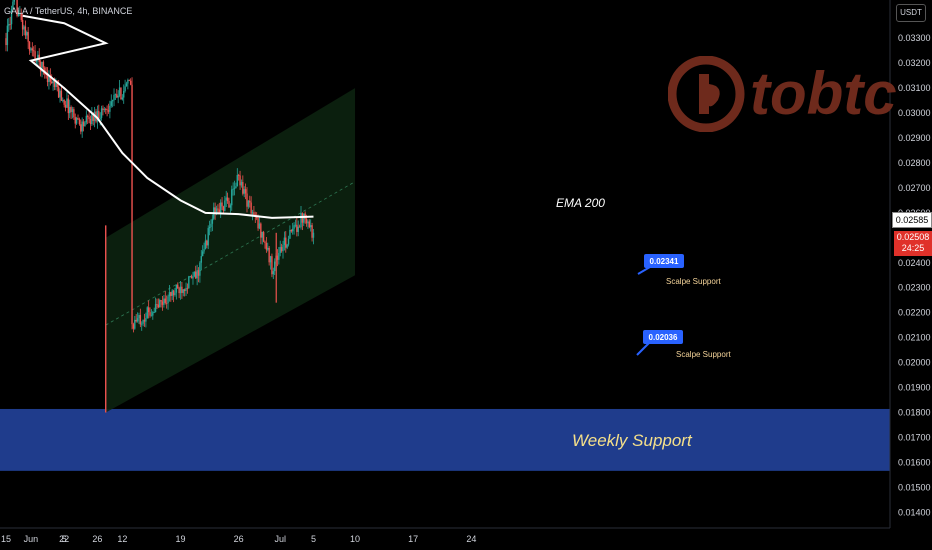  I want to click on weekly-support-zone: Weekly Support, so click(445, 439).